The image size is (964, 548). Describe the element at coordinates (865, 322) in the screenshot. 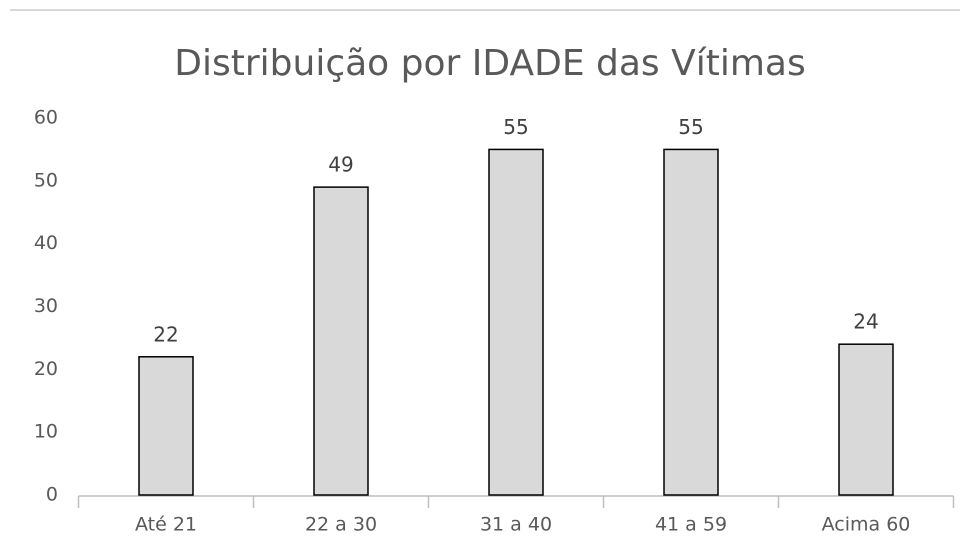

I see `data-label: 24` at that location.